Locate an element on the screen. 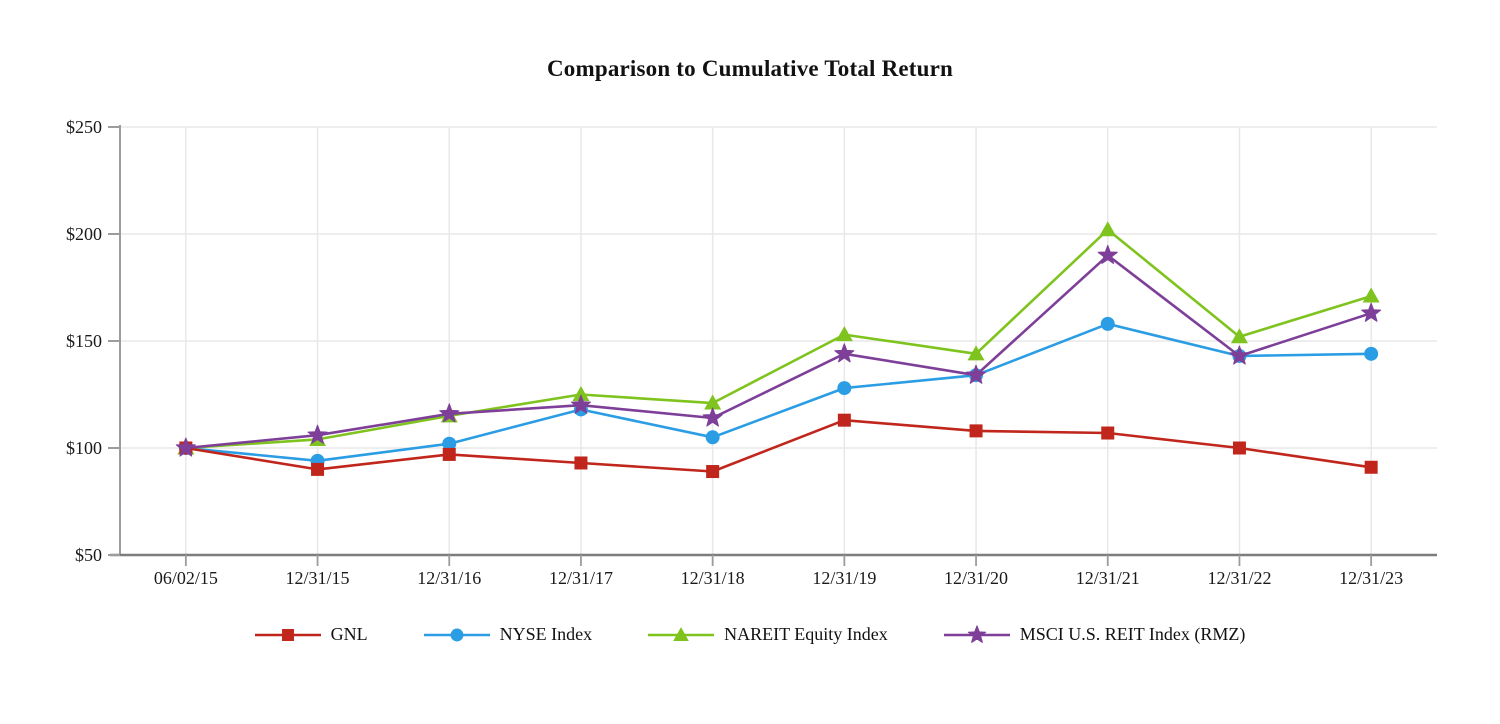  y-tick-label: $50 is located at coordinates (88, 555).